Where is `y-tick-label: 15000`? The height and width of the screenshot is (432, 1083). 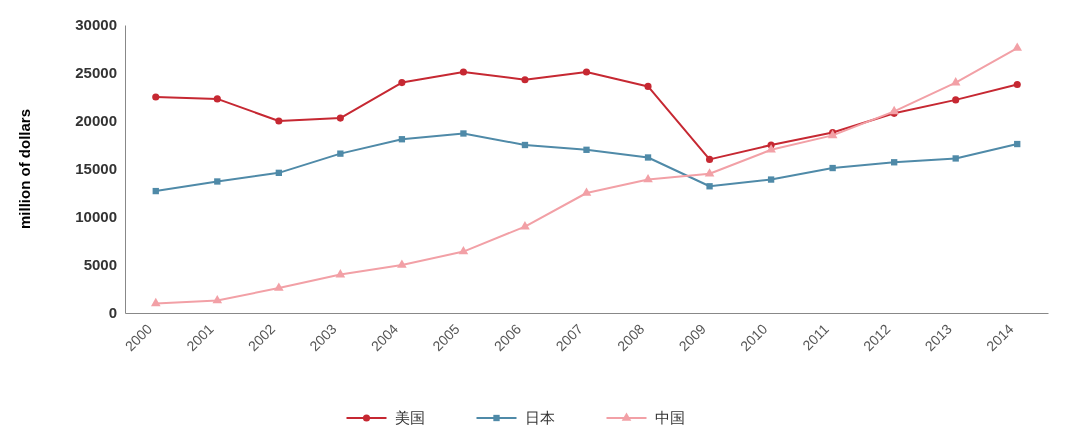 y-tick-label: 15000 is located at coordinates (96, 169).